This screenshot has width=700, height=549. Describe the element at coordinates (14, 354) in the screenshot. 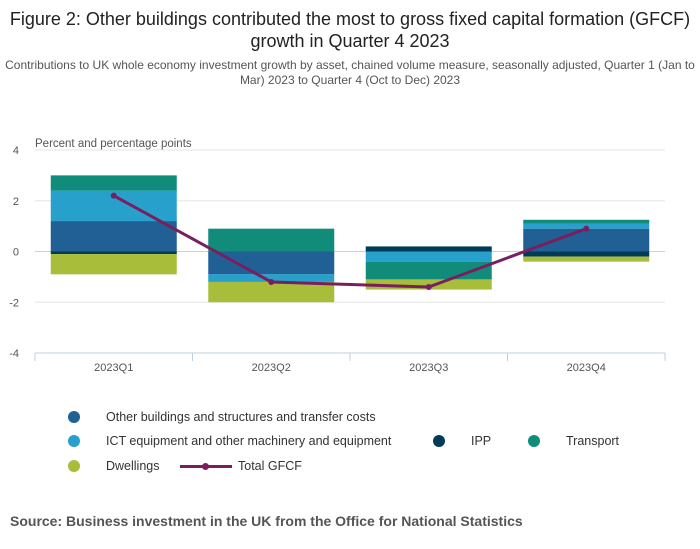

I see `y-tick-label: -4` at that location.